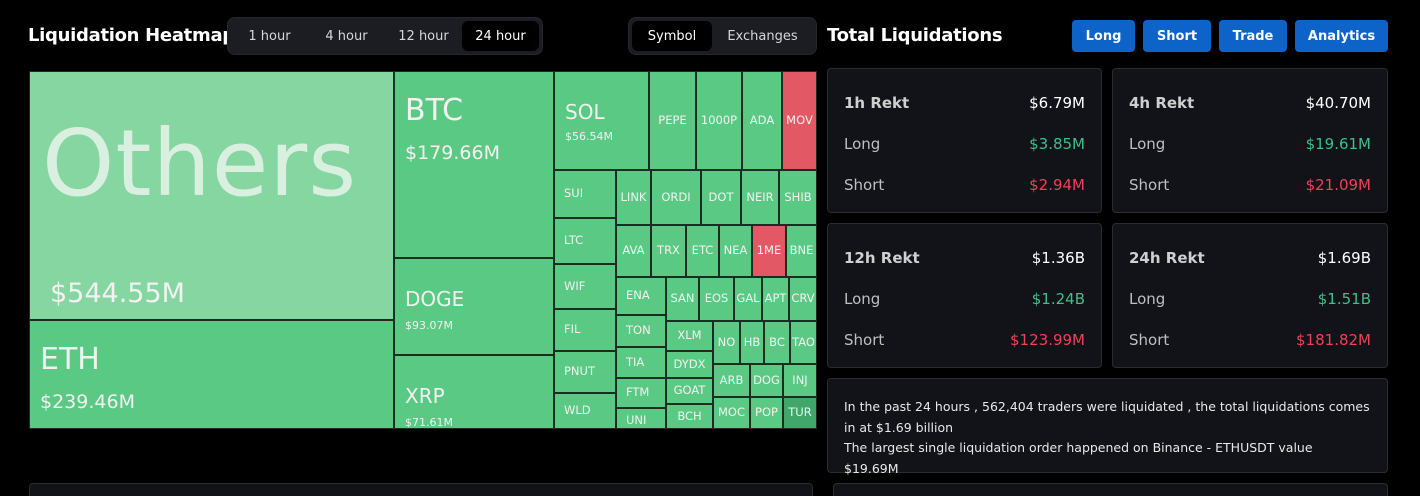 This screenshot has height=496, width=1420. What do you see at coordinates (1110, 489) in the screenshot?
I see `bottom-panel-right` at bounding box center [1110, 489].